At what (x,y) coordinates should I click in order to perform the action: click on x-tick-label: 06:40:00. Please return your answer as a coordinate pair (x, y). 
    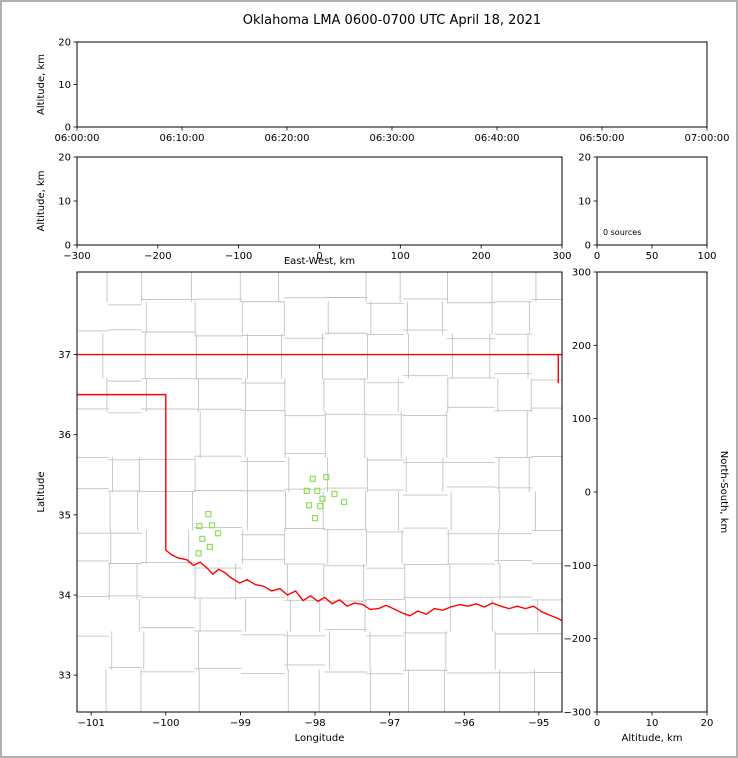
    Looking at the image, I should click on (497, 138).